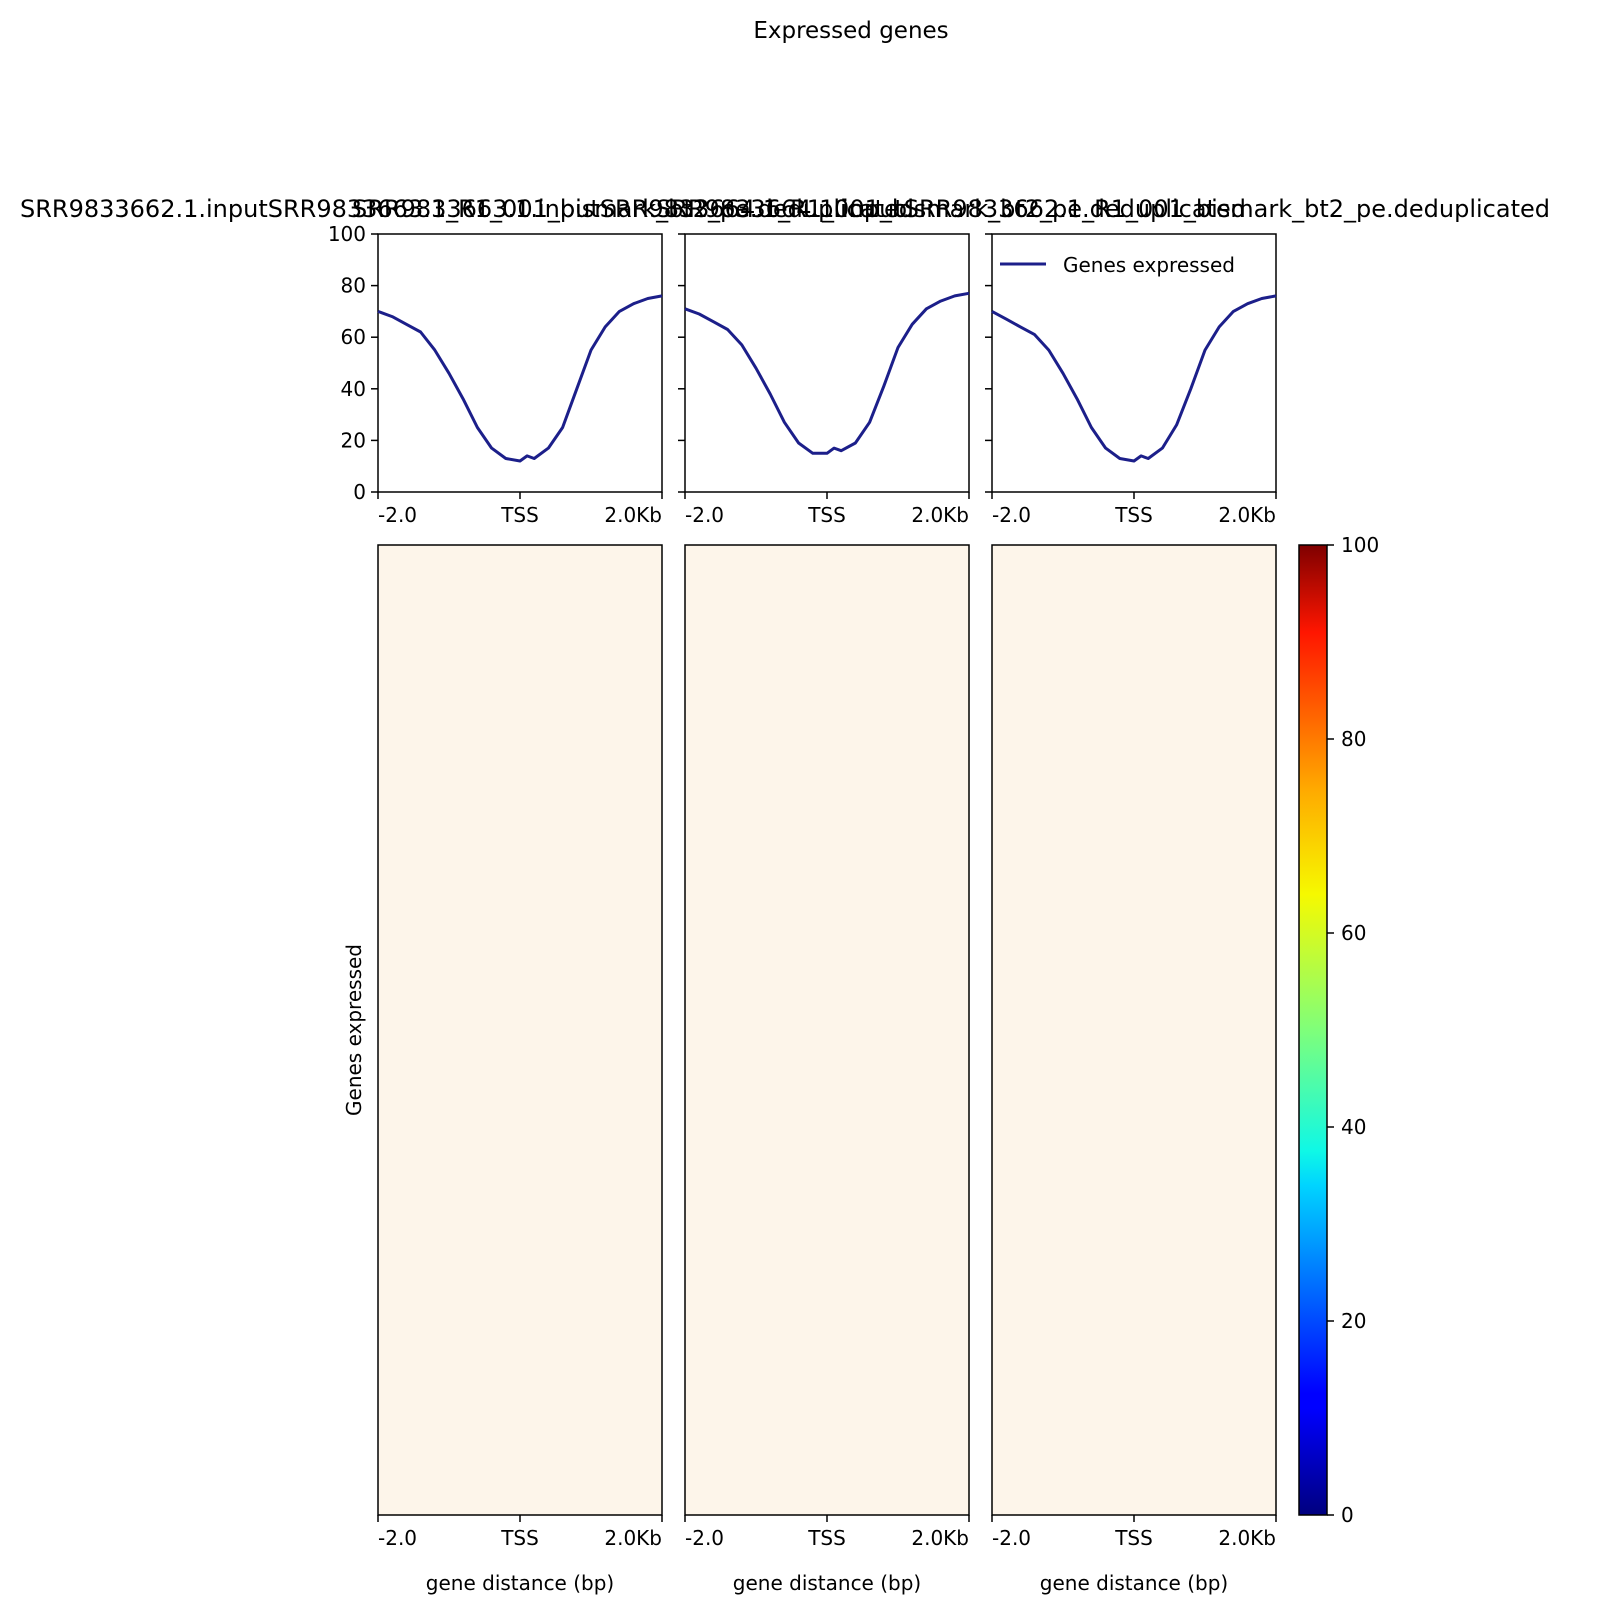  What do you see at coordinates (353, 337) in the screenshot?
I see `profile-y-tick-label: 60` at bounding box center [353, 337].